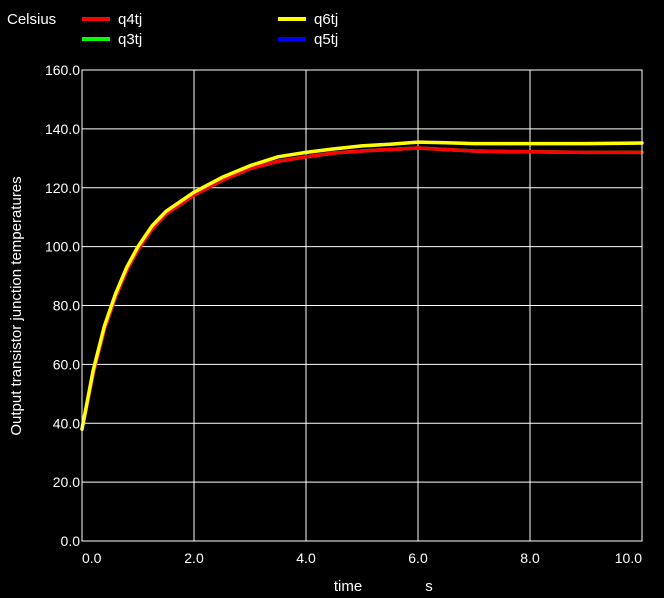  What do you see at coordinates (418, 558) in the screenshot?
I see `x-tick-label: 6.0` at bounding box center [418, 558].